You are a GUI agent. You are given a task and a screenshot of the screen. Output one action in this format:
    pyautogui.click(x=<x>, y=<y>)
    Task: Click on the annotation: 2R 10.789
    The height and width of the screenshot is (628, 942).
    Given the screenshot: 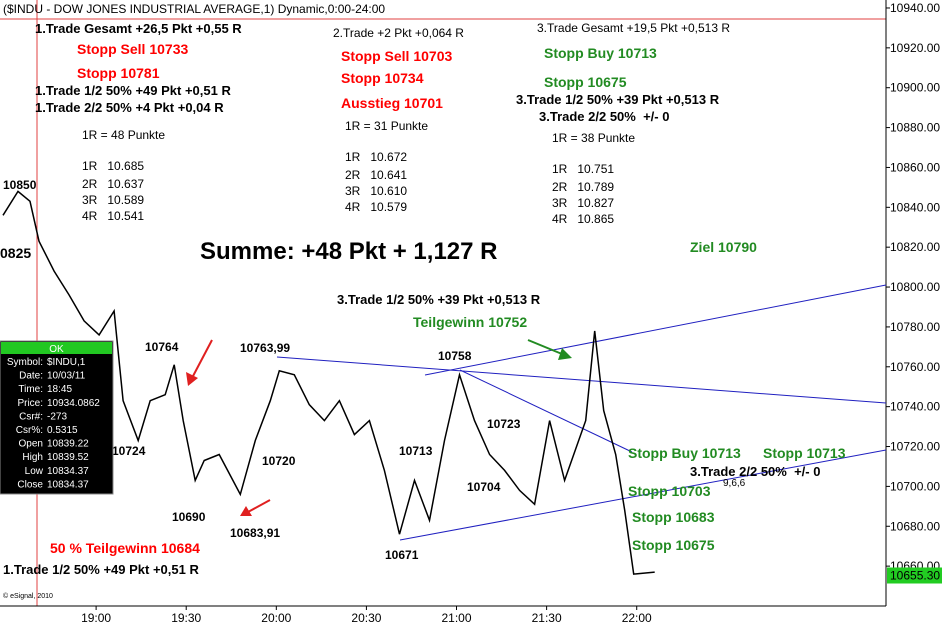 What is the action you would take?
    pyautogui.click(x=583, y=187)
    